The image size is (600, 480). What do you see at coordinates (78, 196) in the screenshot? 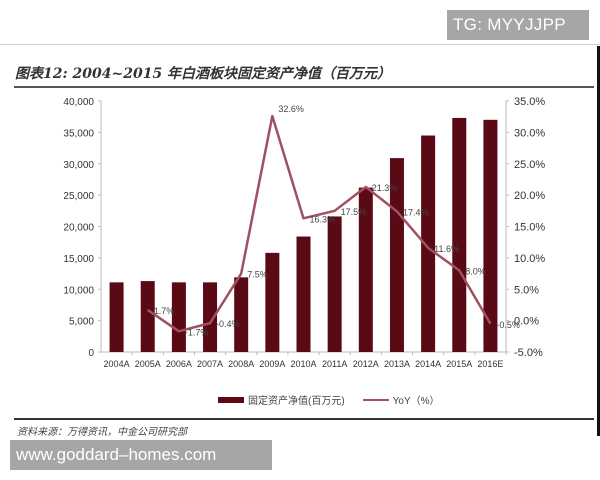
I see `left-tick-label: 25,000` at bounding box center [78, 196].